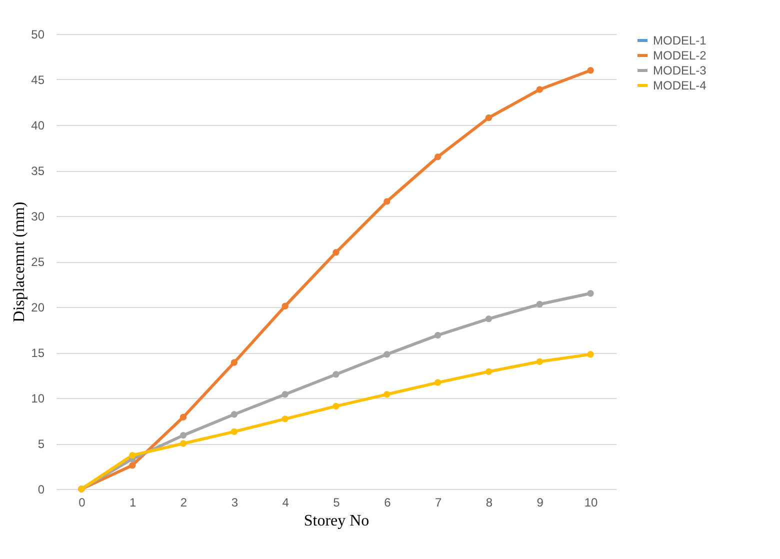  I want to click on legend-label: MODEL-1, so click(680, 41).